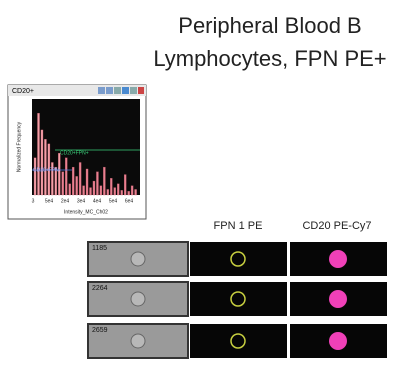 The height and width of the screenshot is (382, 400). Describe the element at coordinates (109, 90) in the screenshot. I see `zoom-out` at that location.